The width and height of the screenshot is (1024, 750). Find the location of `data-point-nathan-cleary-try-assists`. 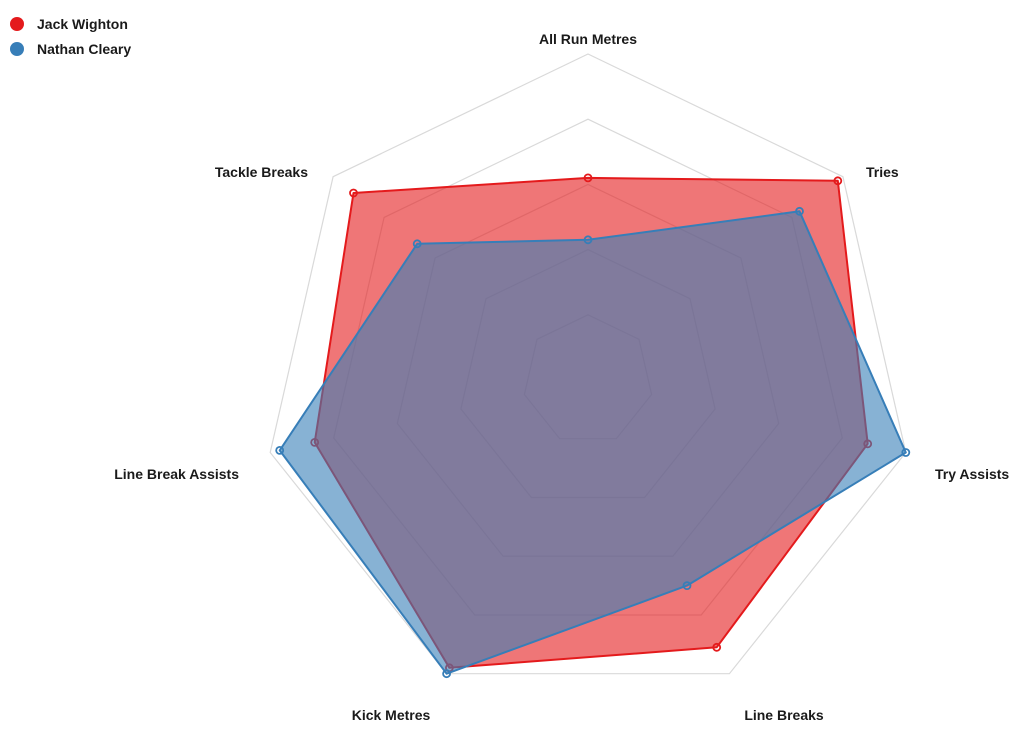

data-point-nathan-cleary-try-assists is located at coordinates (906, 452).